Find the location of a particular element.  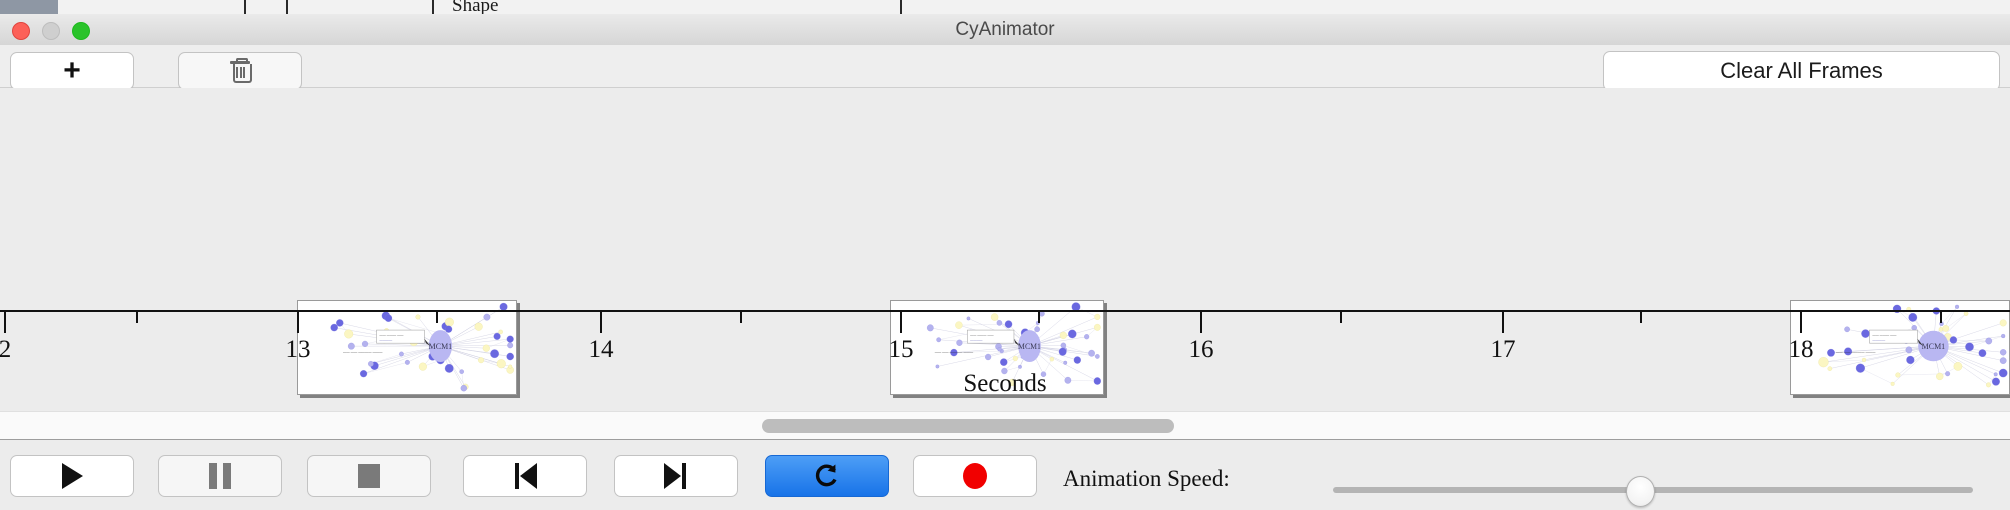

timeline-scrollbar-thumb is located at coordinates (968, 426).